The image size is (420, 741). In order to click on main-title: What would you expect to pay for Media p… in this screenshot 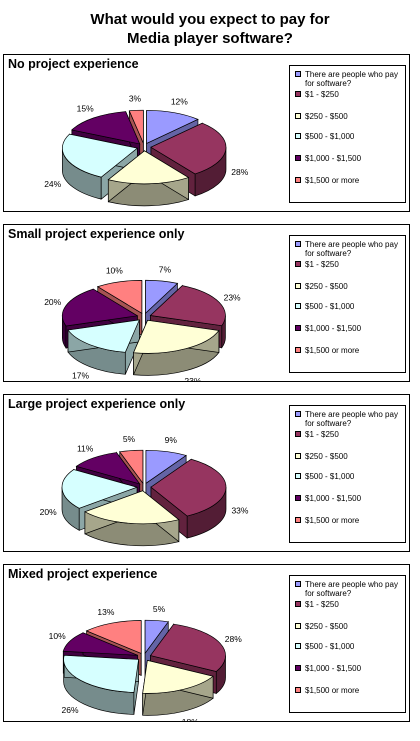, I will do `click(210, 29)`.